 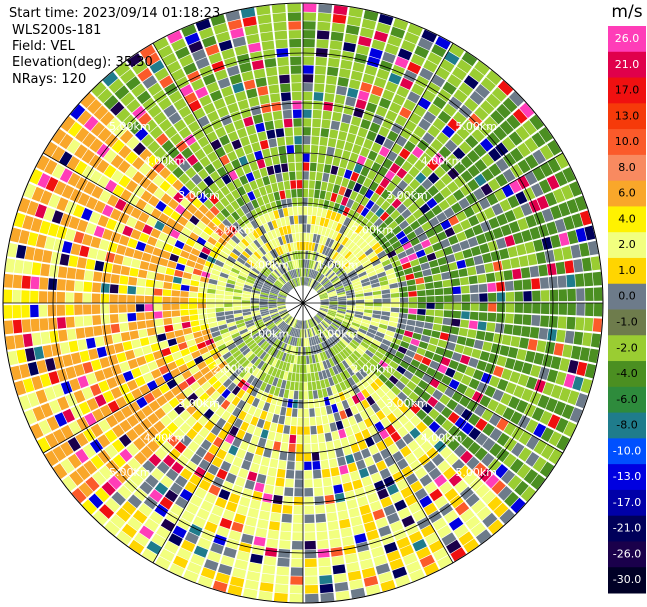 I want to click on range-label: 1.00km, so click(x=338, y=334).